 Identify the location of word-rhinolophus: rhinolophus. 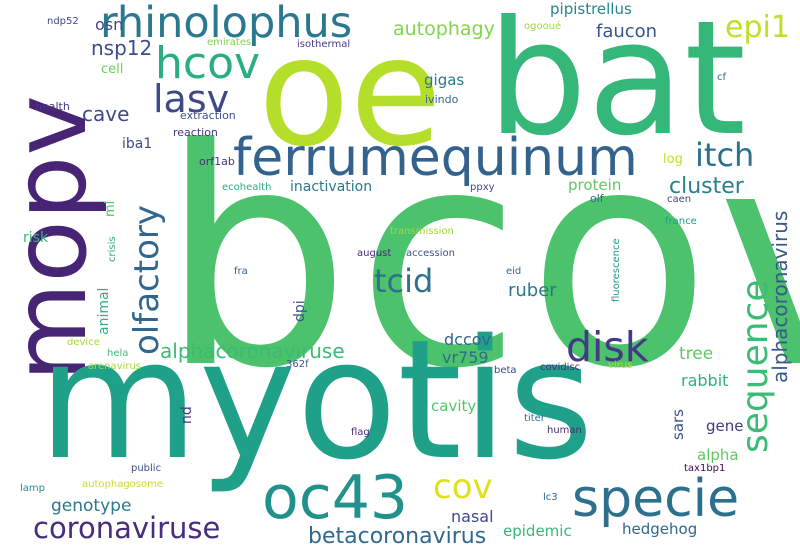
(226, 24).